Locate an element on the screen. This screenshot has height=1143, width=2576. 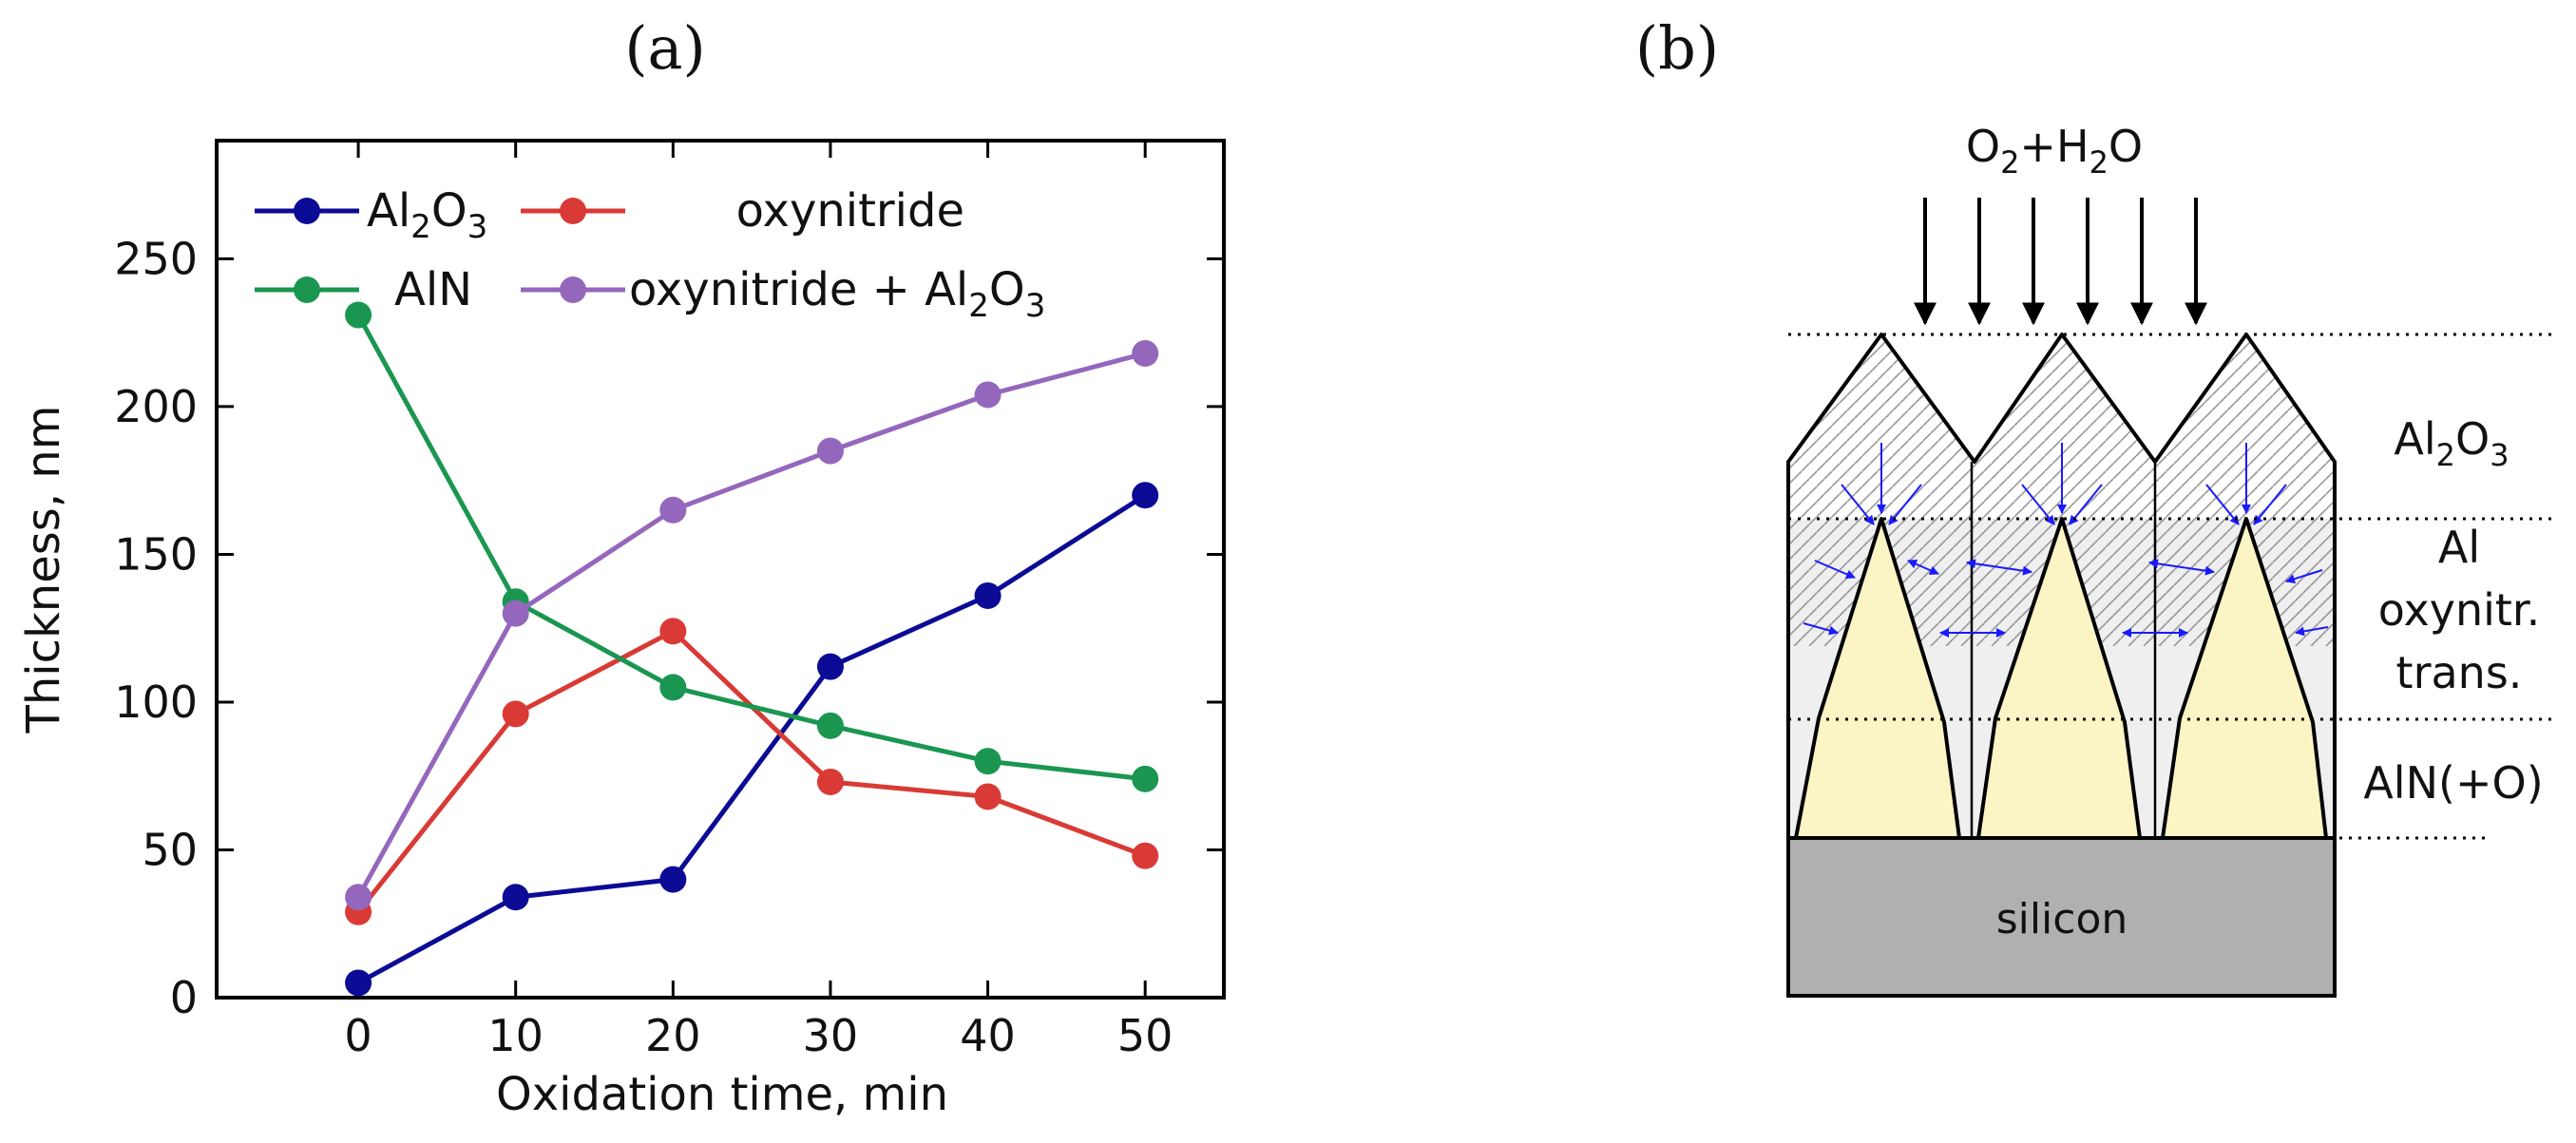
series-aln is located at coordinates (752, 547).